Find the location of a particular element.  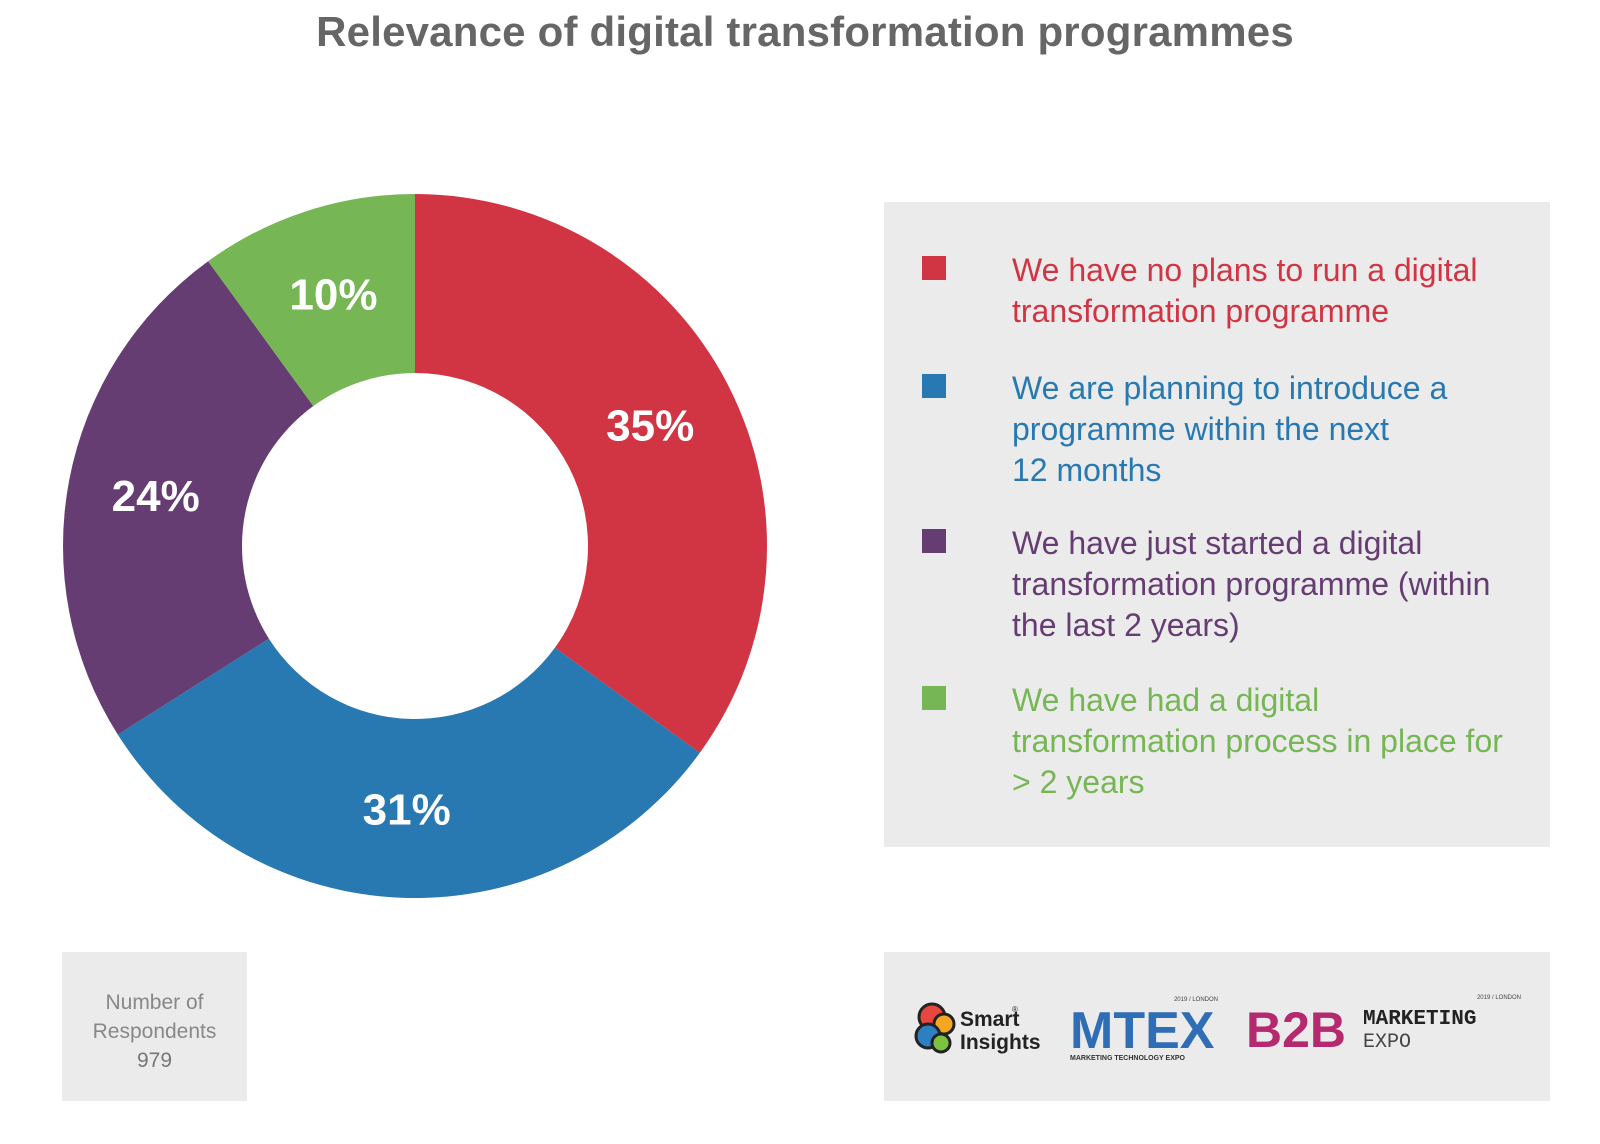

donut-label-in-place: 10% is located at coordinates (333, 294).